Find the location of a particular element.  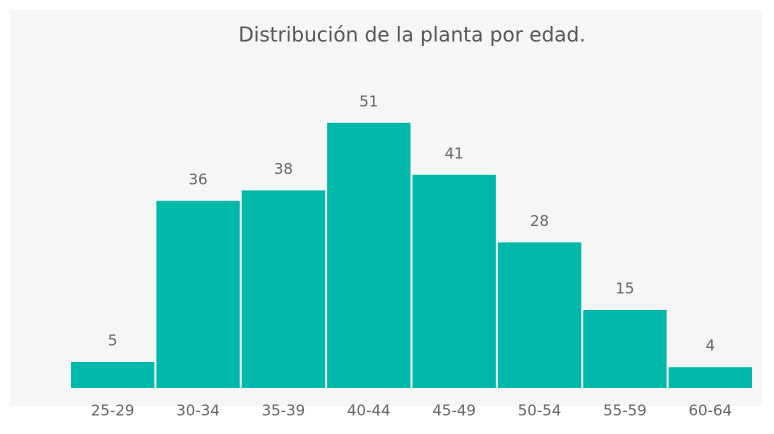

chart-title: Distribución de la planta por edad. is located at coordinates (411, 35).